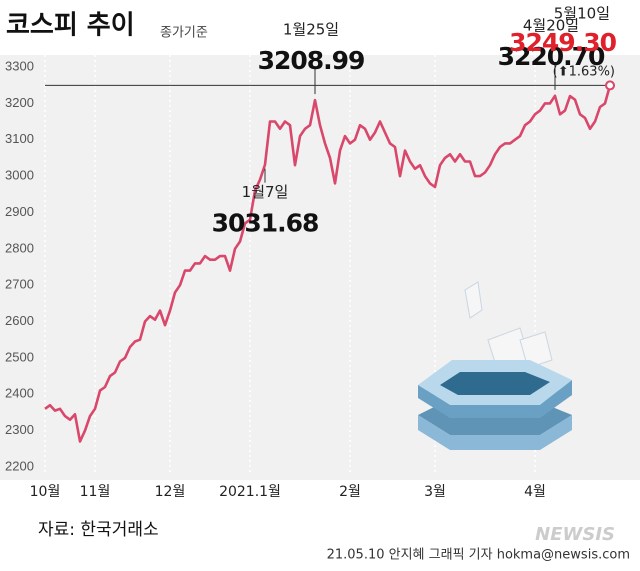  What do you see at coordinates (170, 492) in the screenshot?
I see `x-tick-label: 12월` at bounding box center [170, 492].